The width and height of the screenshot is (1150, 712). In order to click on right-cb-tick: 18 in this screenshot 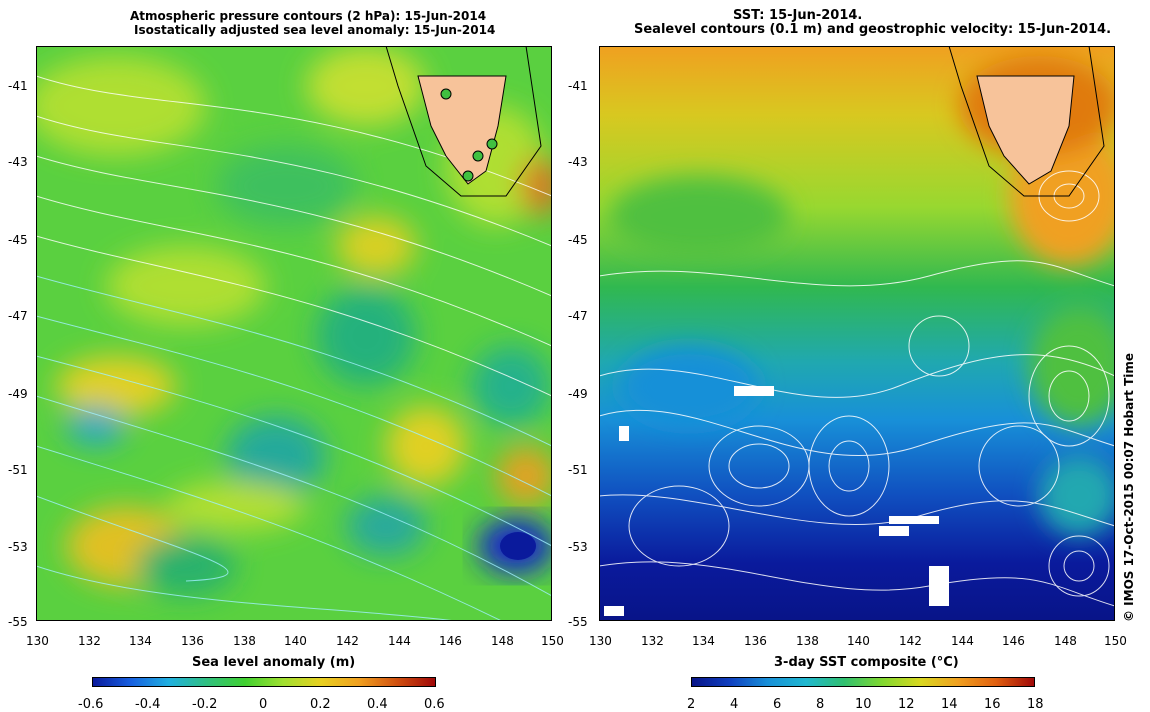, I will do `click(1035, 704)`.